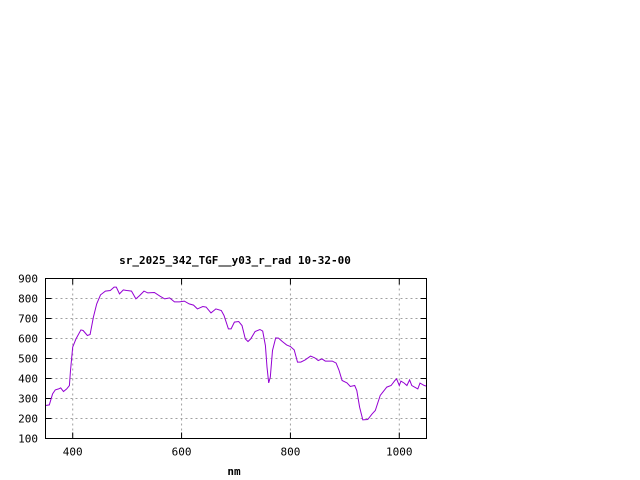 This screenshot has width=640, height=480. What do you see at coordinates (28, 359) in the screenshot?
I see `y-tick-label: 500` at bounding box center [28, 359].